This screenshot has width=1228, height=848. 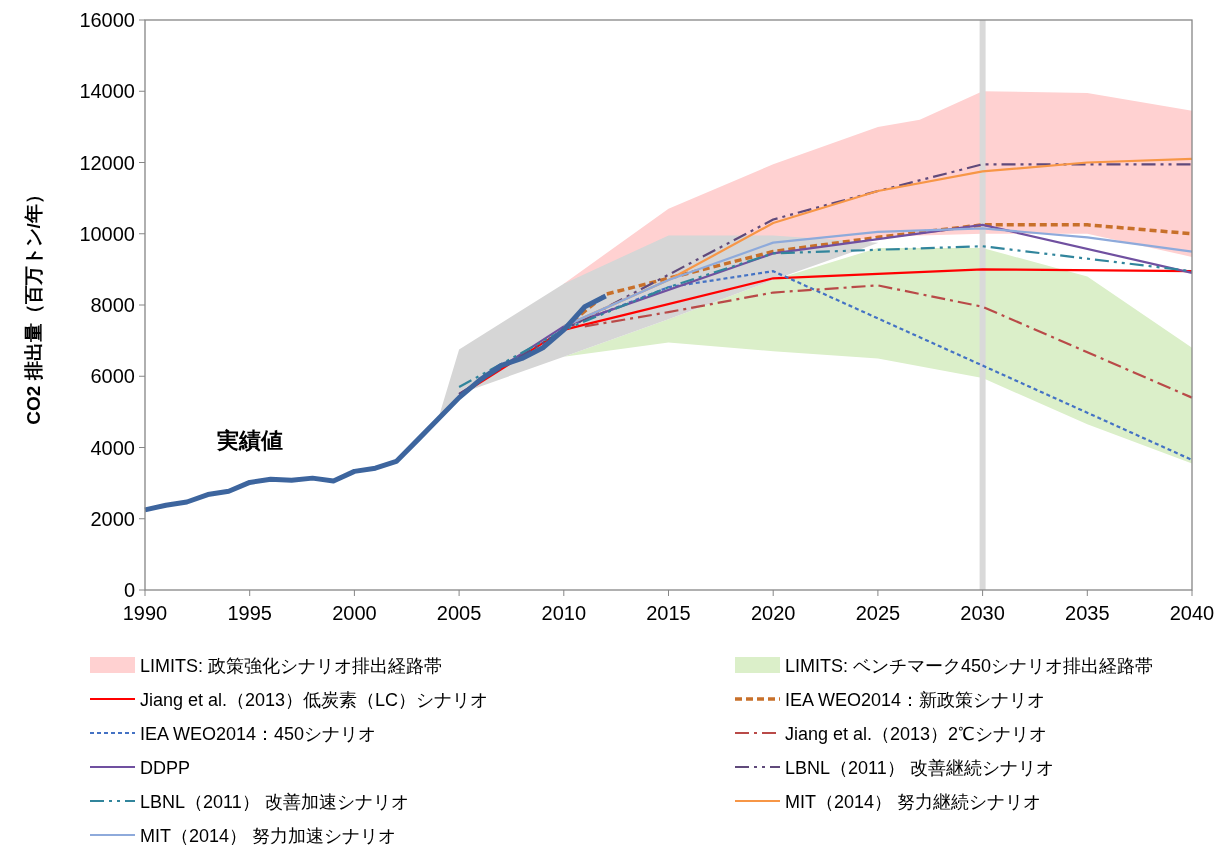 I want to click on x-tick-label: 2035, so click(x=1087, y=613).